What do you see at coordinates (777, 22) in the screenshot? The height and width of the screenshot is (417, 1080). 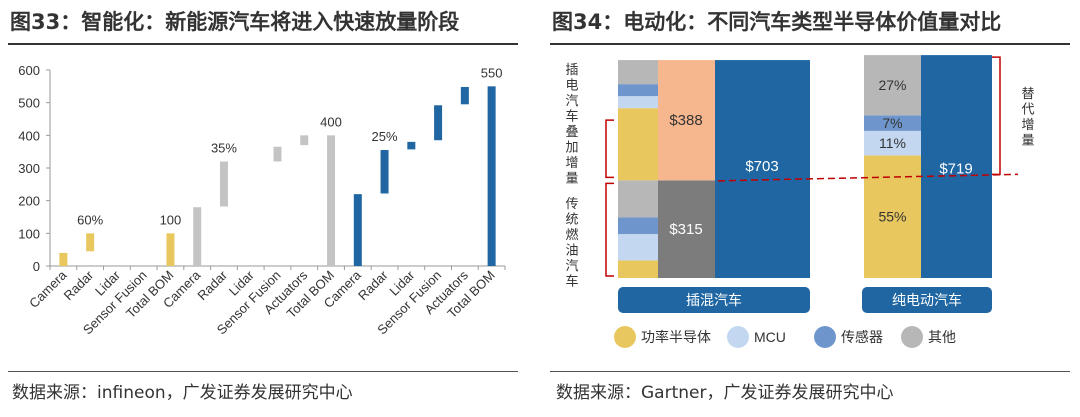 I see `right-chart-title: 图34：电动化：不同汽车类型半导体价值量对比` at bounding box center [777, 22].